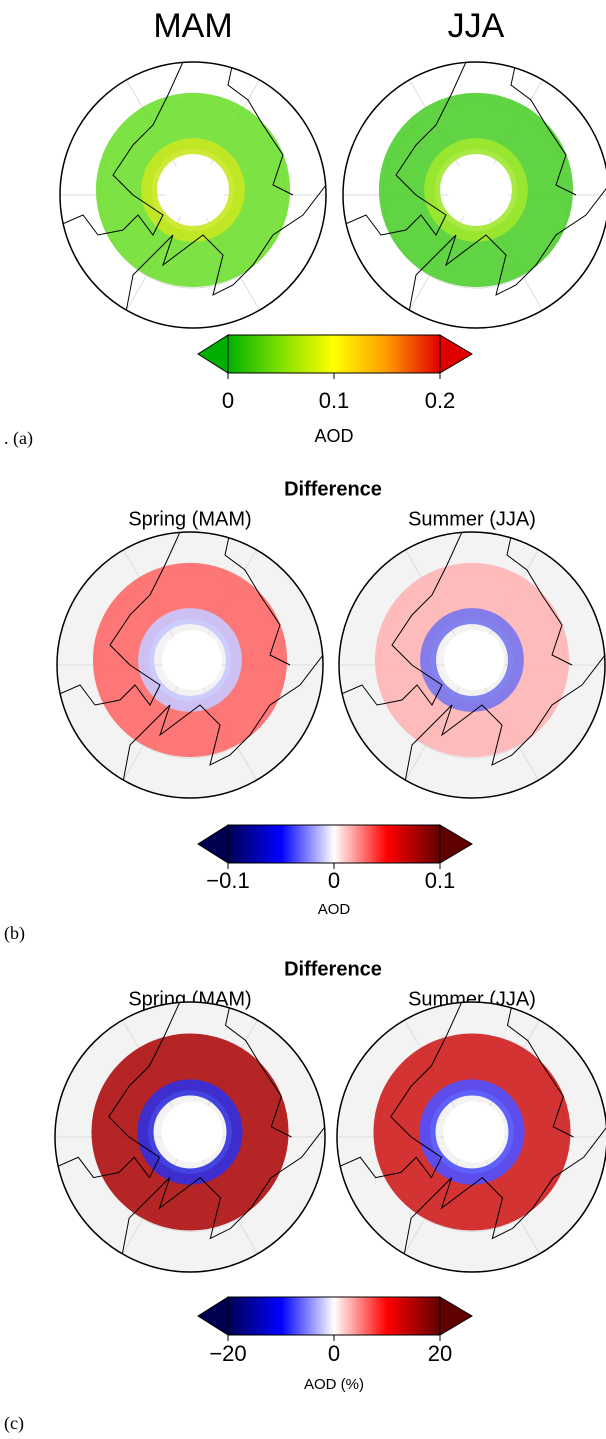  What do you see at coordinates (227, 1353) in the screenshot?
I see `colorbar-tick-label: −20` at bounding box center [227, 1353].